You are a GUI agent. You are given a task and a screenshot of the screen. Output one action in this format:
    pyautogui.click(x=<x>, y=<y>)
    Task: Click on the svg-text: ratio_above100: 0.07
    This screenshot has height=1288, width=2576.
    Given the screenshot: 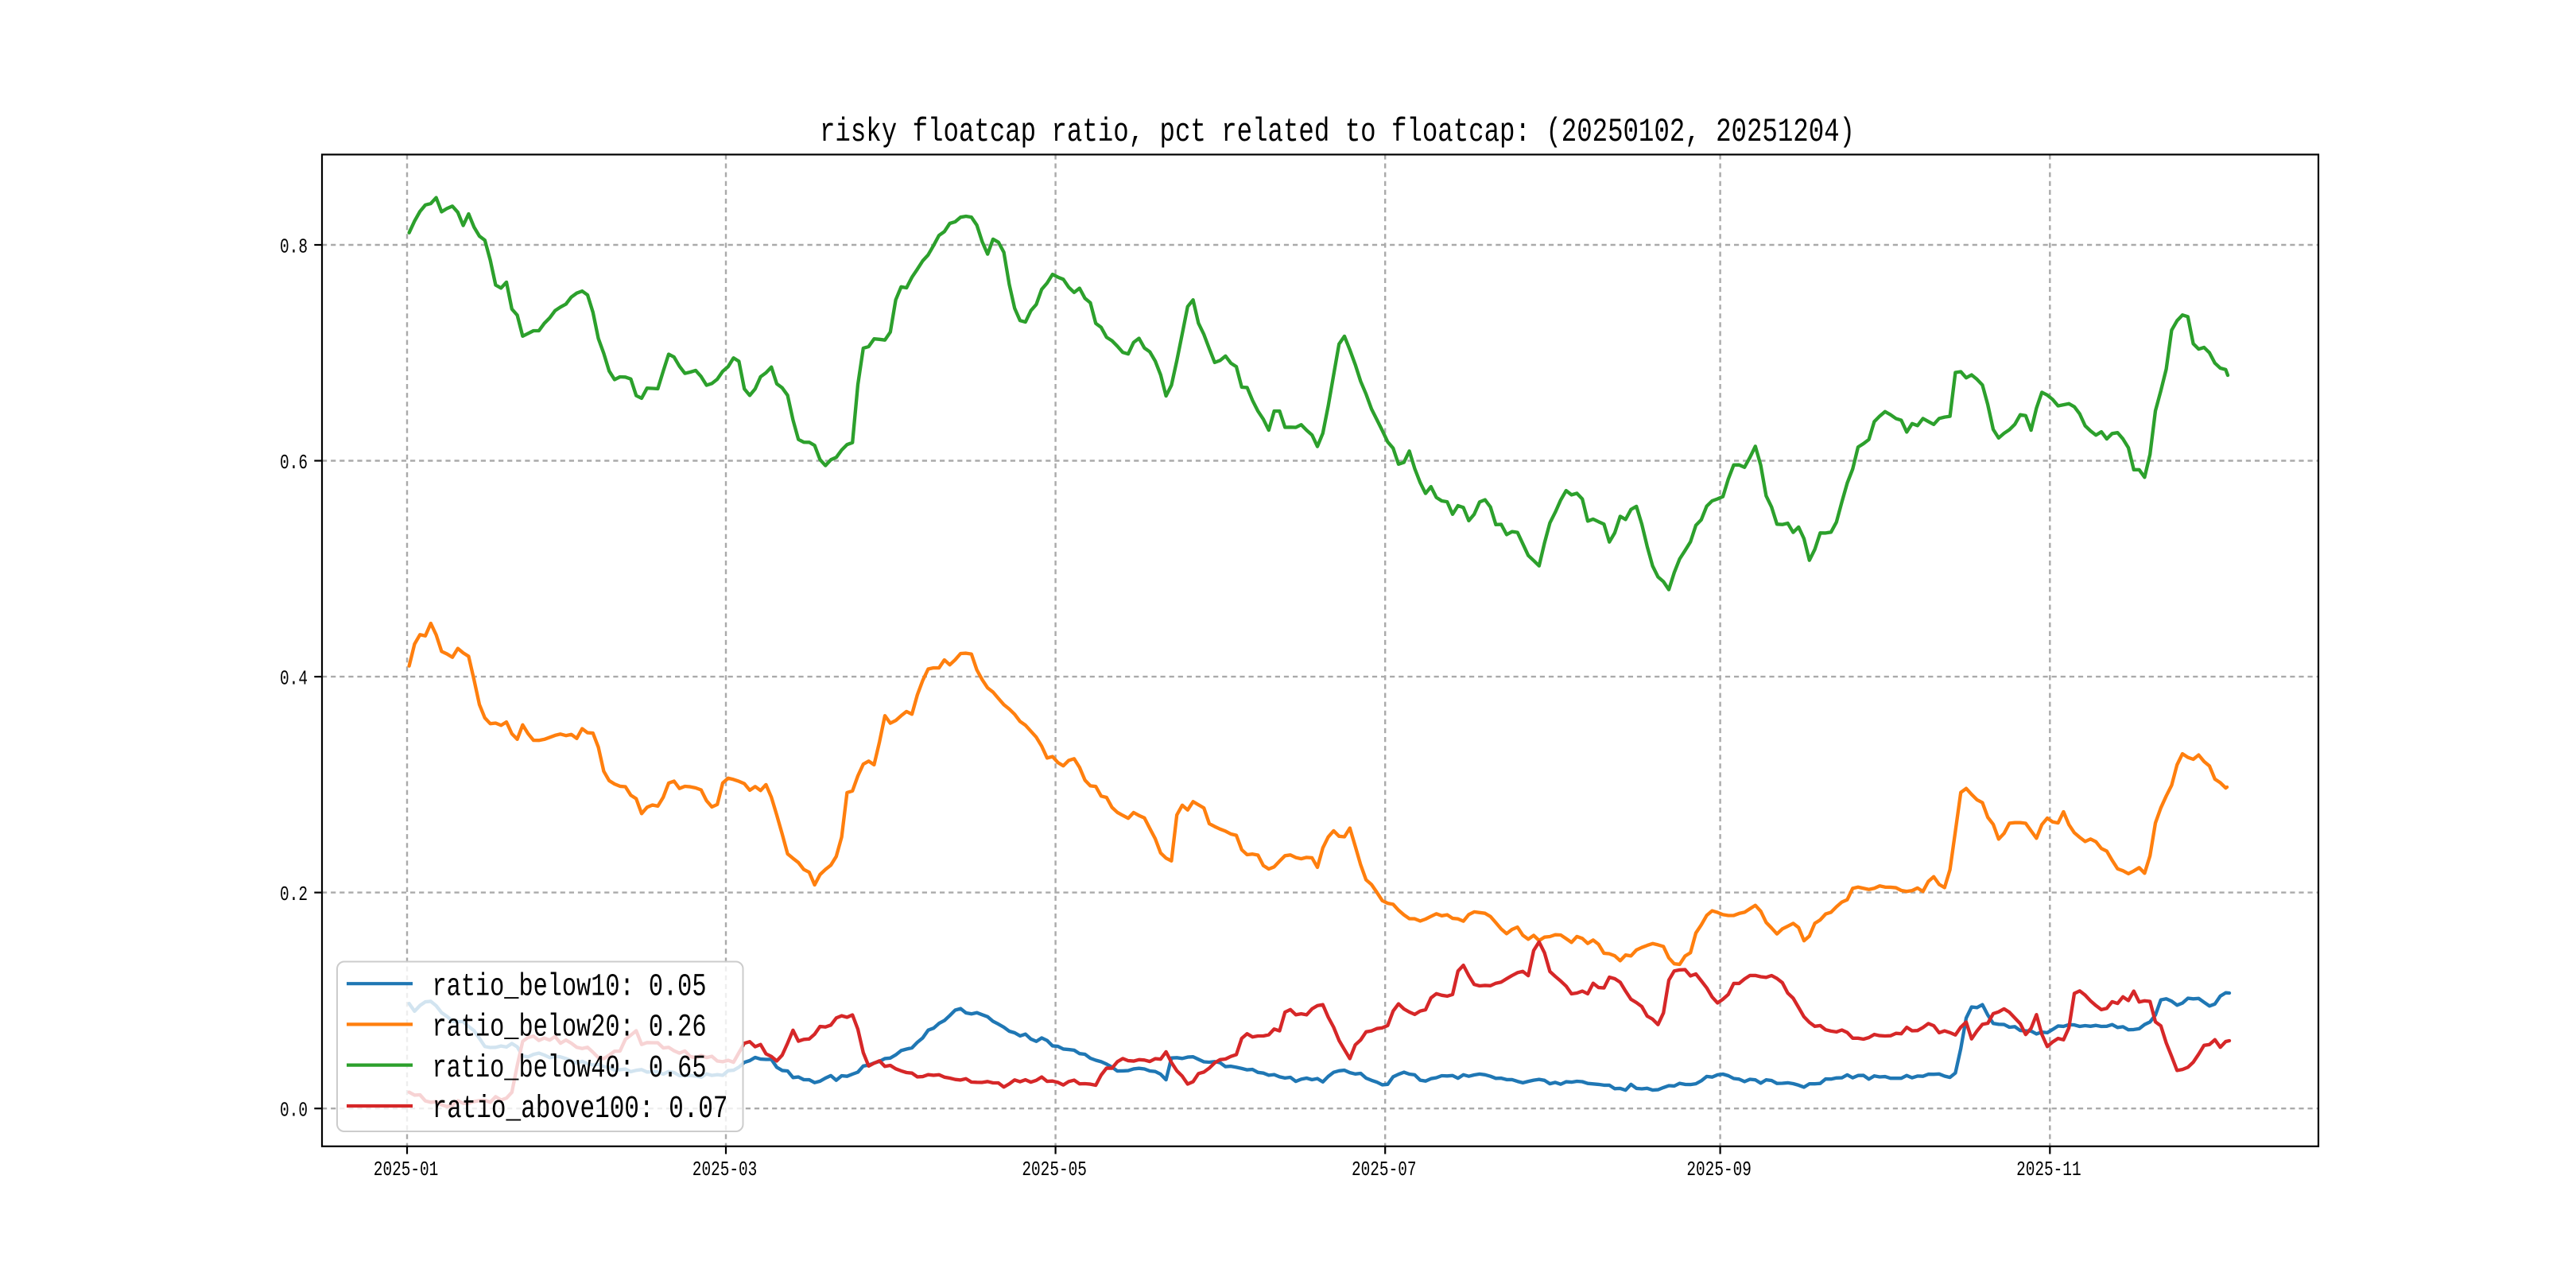 What is the action you would take?
    pyautogui.click(x=581, y=1109)
    